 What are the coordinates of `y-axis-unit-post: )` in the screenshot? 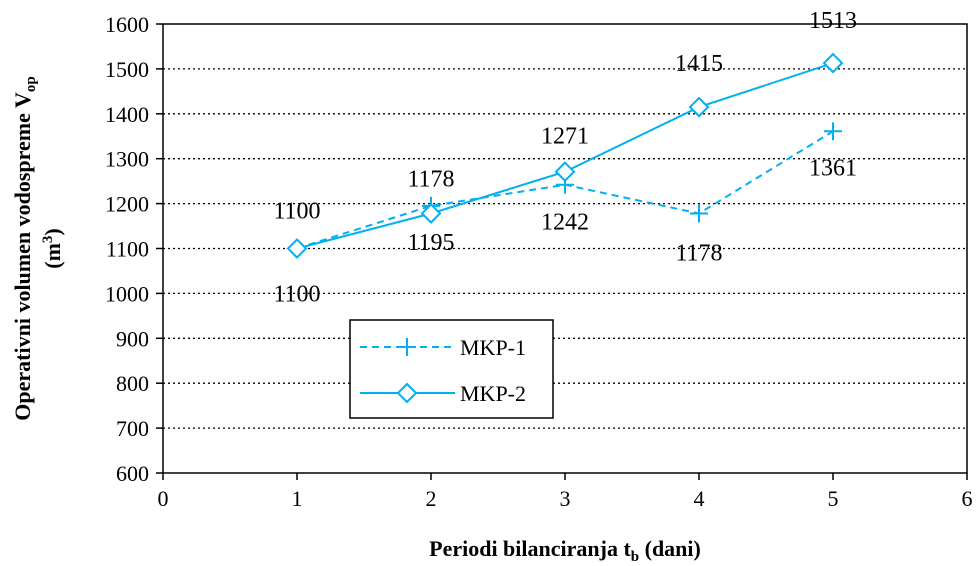 It's located at (52, 231).